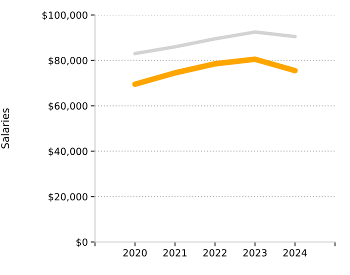 The width and height of the screenshot is (350, 275). What do you see at coordinates (255, 252) in the screenshot?
I see `x-tick-label: 2023` at bounding box center [255, 252].